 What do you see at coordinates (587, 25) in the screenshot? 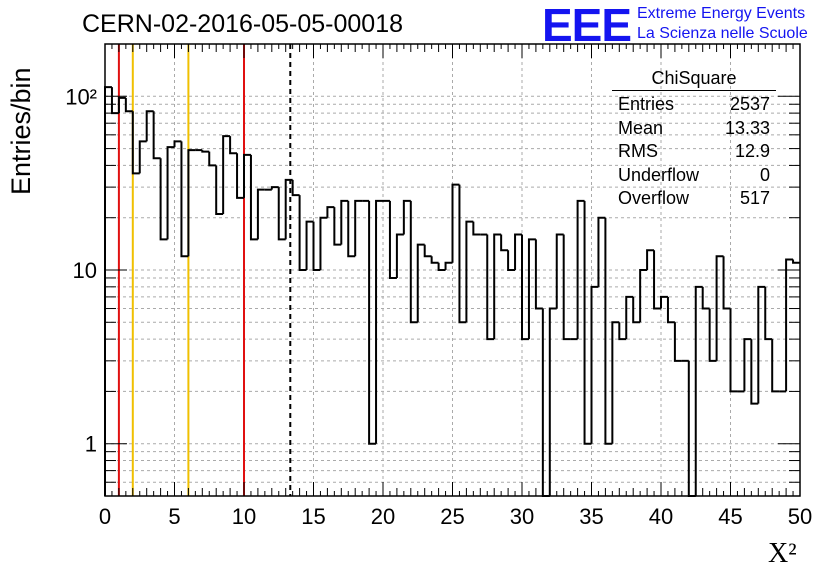
I see `eee-logo: EEE` at bounding box center [587, 25].